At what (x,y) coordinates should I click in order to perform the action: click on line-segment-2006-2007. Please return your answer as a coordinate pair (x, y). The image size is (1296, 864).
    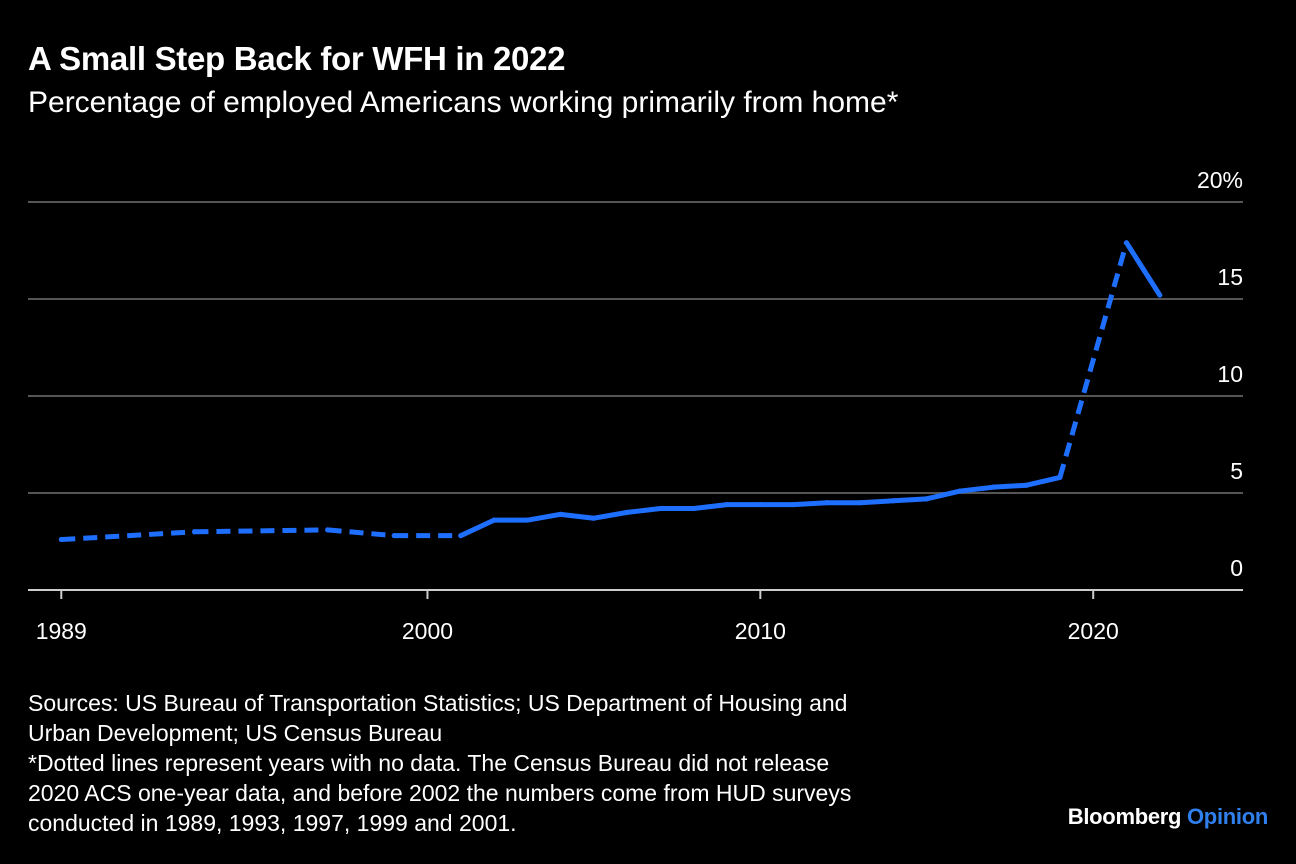
    Looking at the image, I should click on (643, 510).